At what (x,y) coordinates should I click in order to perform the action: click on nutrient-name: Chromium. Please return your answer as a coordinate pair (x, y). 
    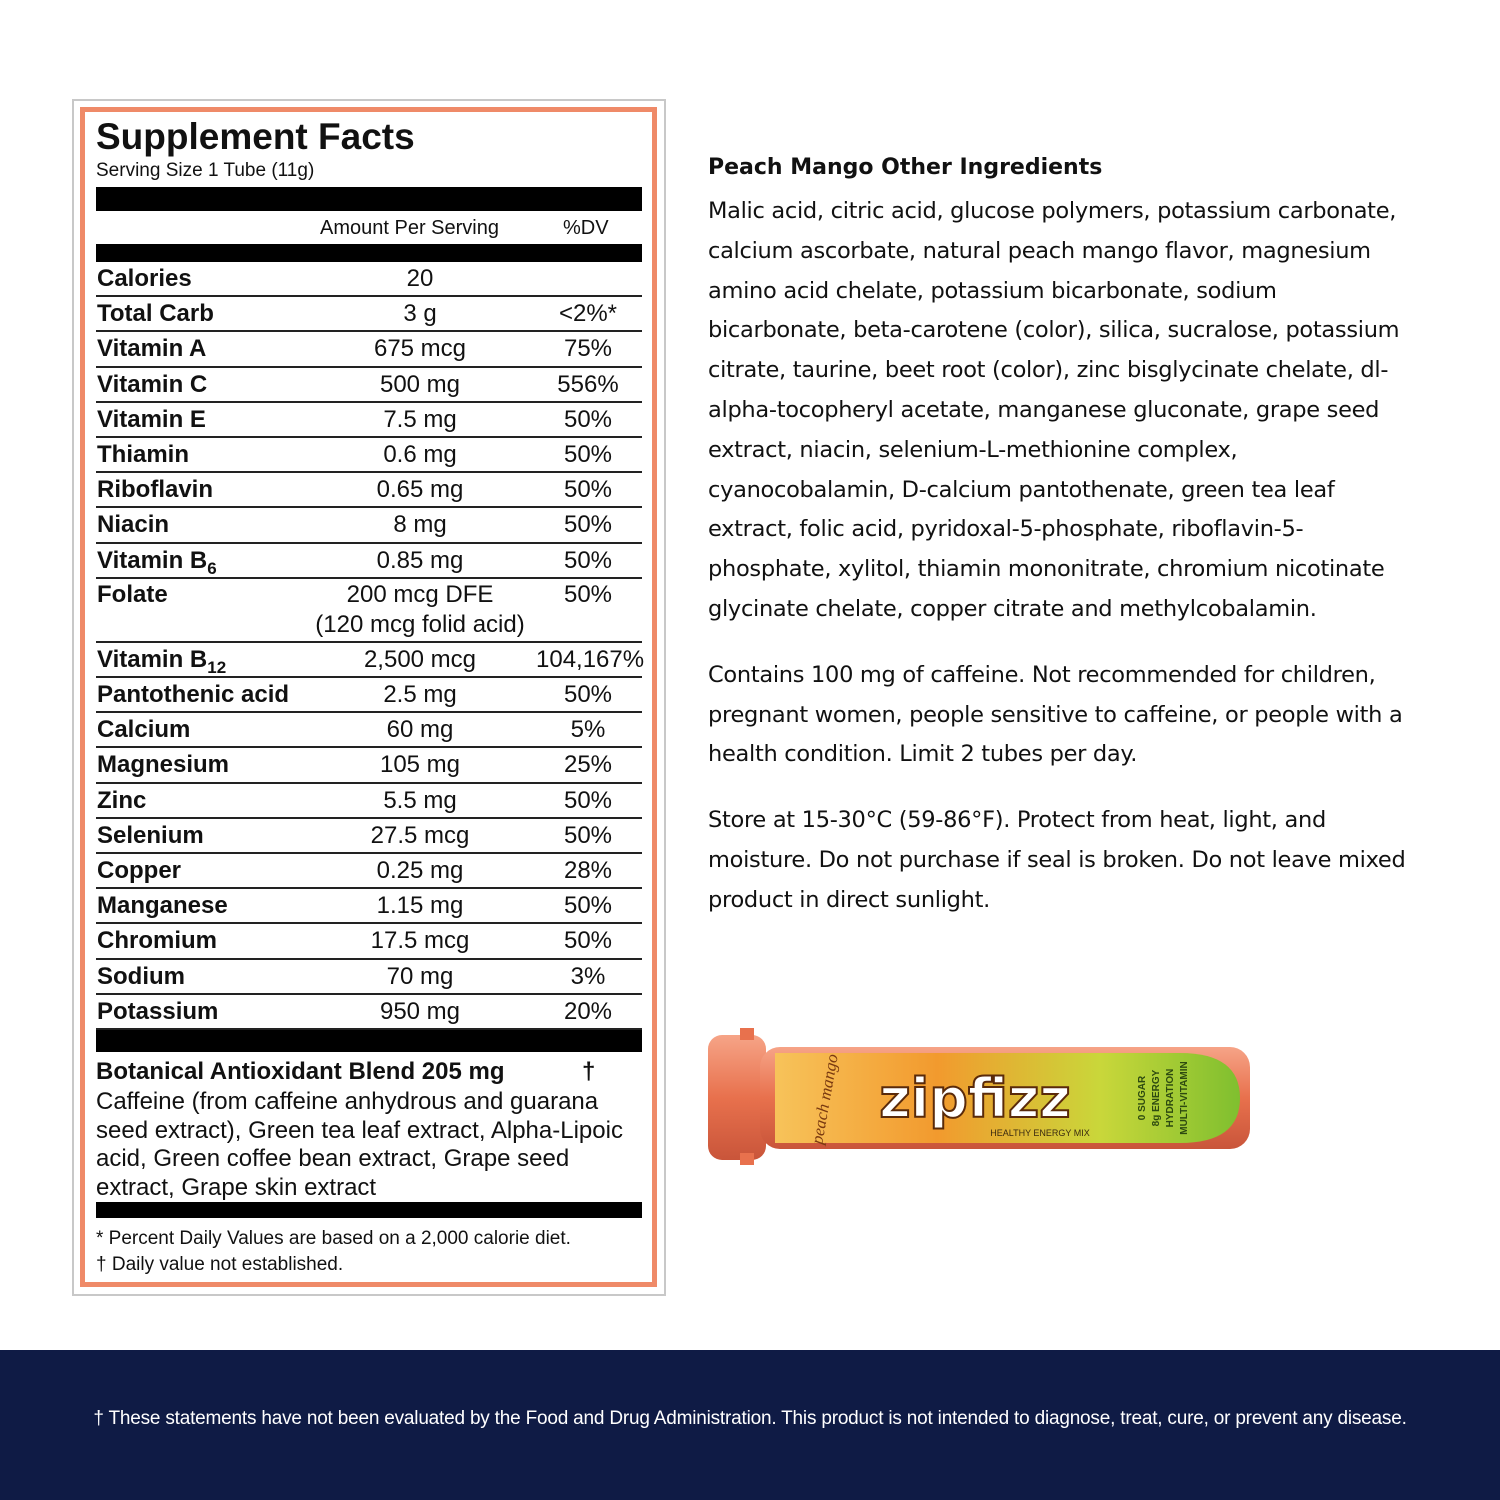
    Looking at the image, I should click on (157, 941).